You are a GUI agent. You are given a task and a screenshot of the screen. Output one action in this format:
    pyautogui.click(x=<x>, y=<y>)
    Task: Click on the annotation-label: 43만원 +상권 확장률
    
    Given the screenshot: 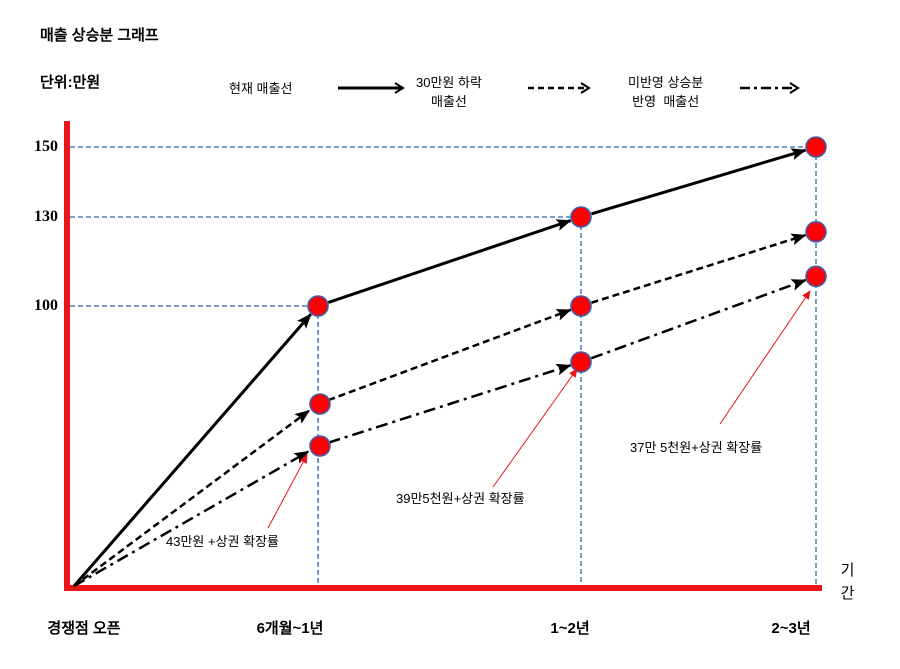 What is the action you would take?
    pyautogui.click(x=222, y=541)
    